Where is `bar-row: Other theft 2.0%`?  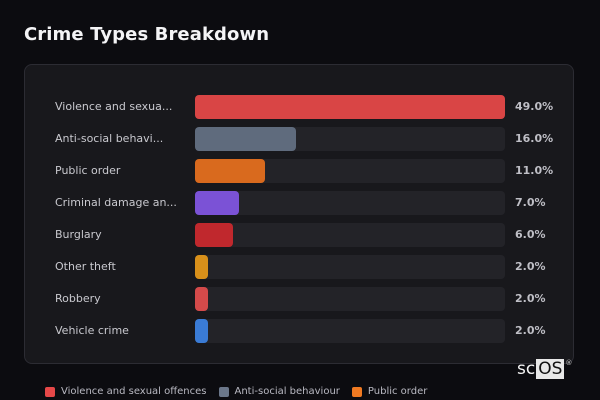 bar-row: Other theft 2.0% is located at coordinates (299, 267).